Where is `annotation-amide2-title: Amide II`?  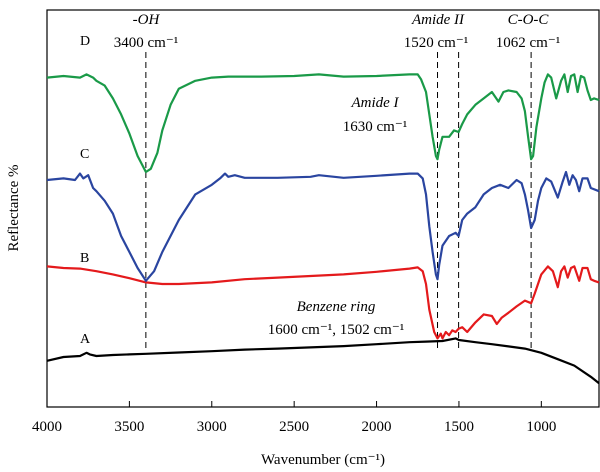 annotation-amide2-title: Amide II is located at coordinates (438, 20).